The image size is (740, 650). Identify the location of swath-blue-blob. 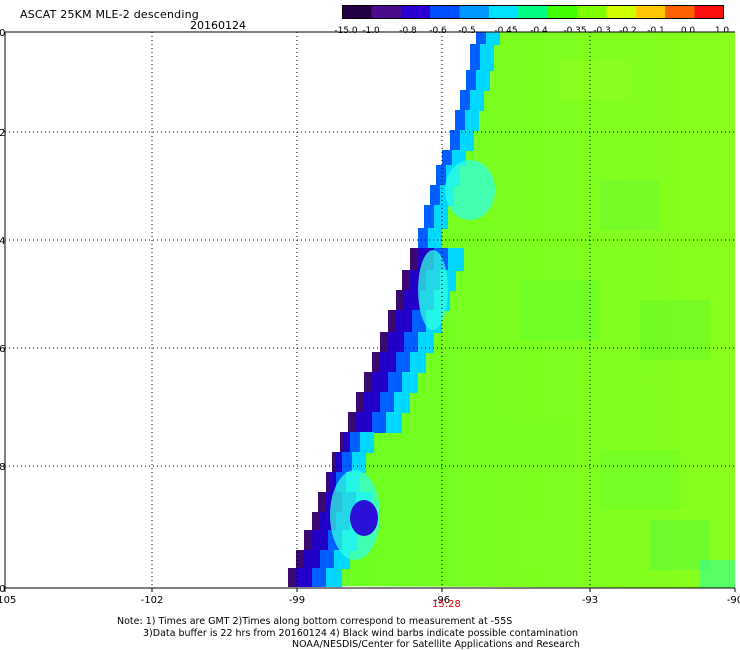
(364, 518).